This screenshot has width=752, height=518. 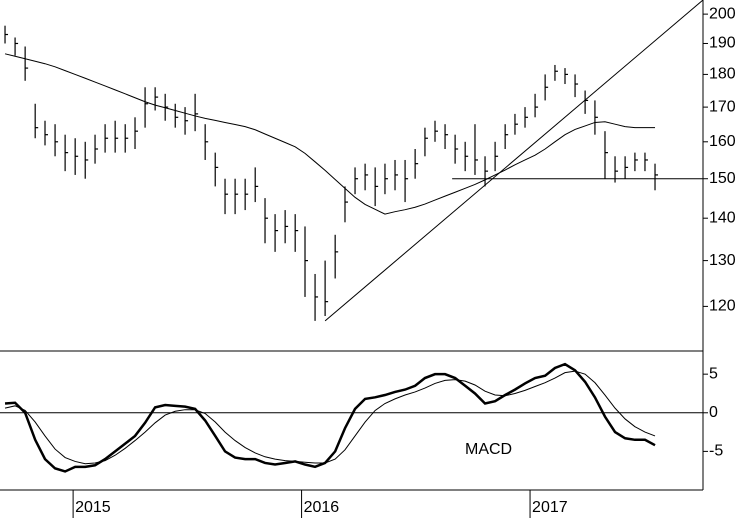 What do you see at coordinates (722, 43) in the screenshot?
I see `y-tick-label: 190` at bounding box center [722, 43].